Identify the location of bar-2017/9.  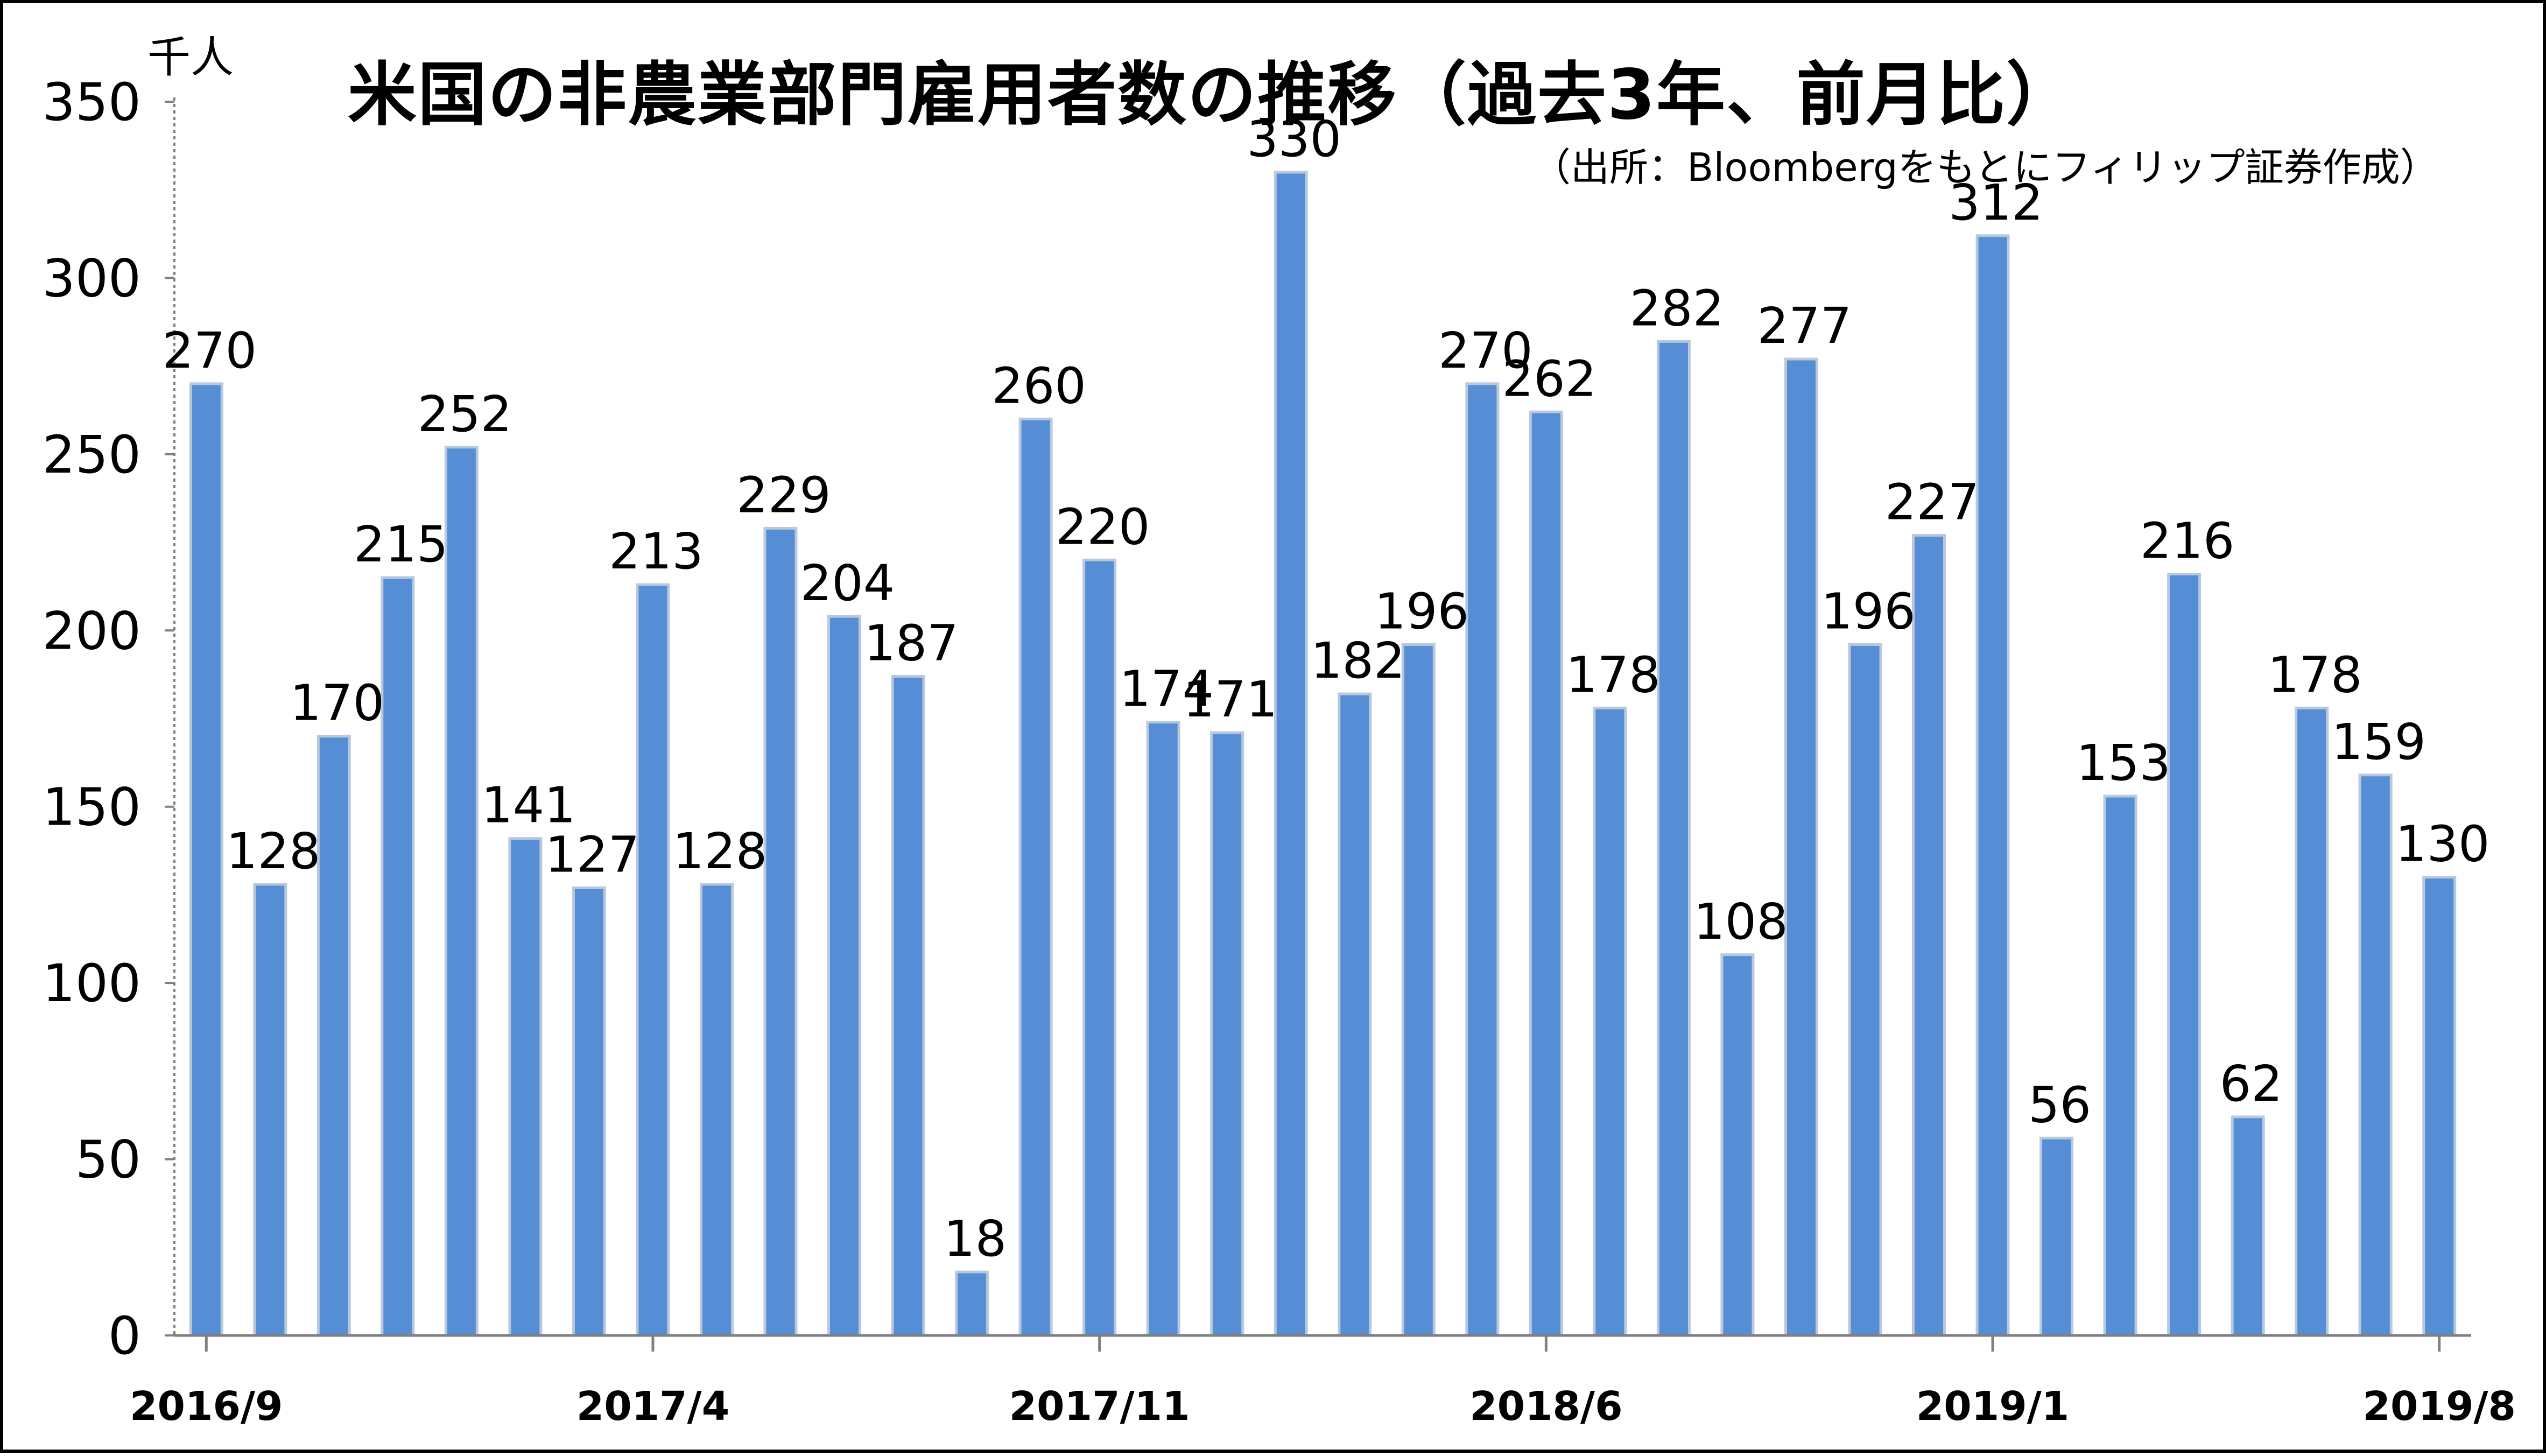
(972, 1303).